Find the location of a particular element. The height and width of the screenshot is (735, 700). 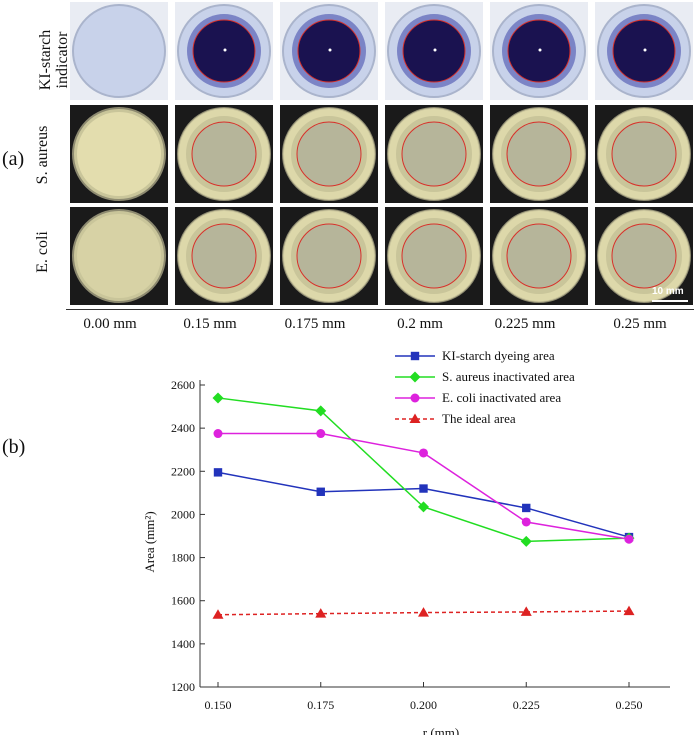

y-tick-label-6: 2400 is located at coordinates (183, 428).